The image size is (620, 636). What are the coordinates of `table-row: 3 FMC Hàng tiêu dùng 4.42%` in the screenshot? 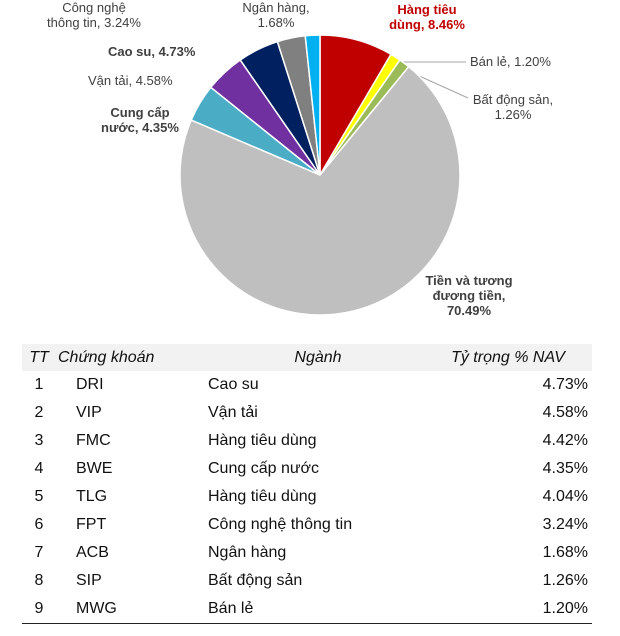 It's located at (307, 441).